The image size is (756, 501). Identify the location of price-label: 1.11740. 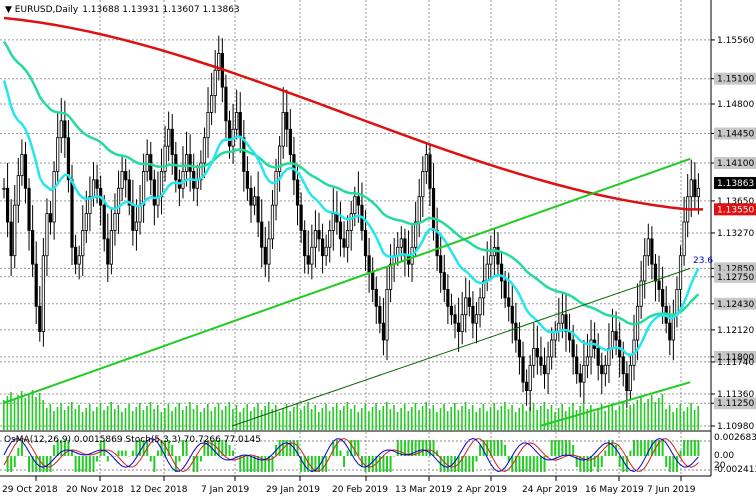
(735, 363).